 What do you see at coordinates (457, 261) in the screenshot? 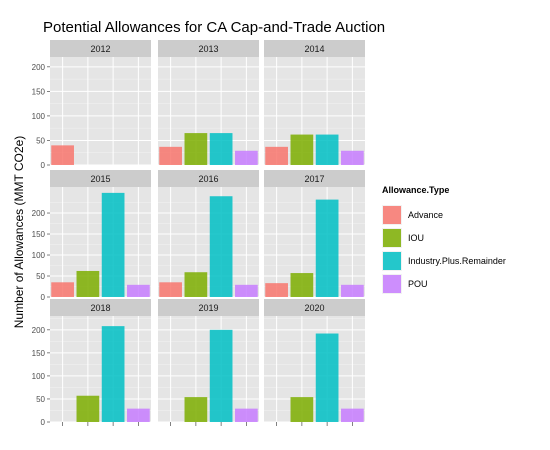
I see `legend-label: Industry.Plus.Remainder` at bounding box center [457, 261].